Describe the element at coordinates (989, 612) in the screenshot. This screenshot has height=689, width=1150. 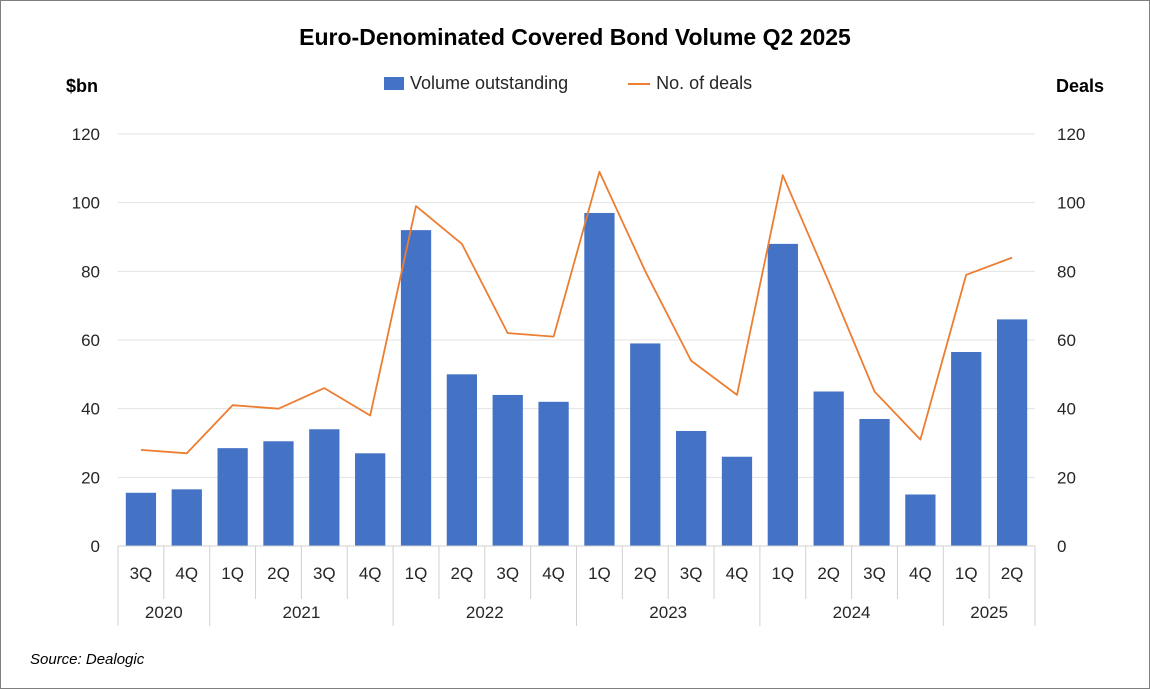
I see `year-label: 2025` at that location.